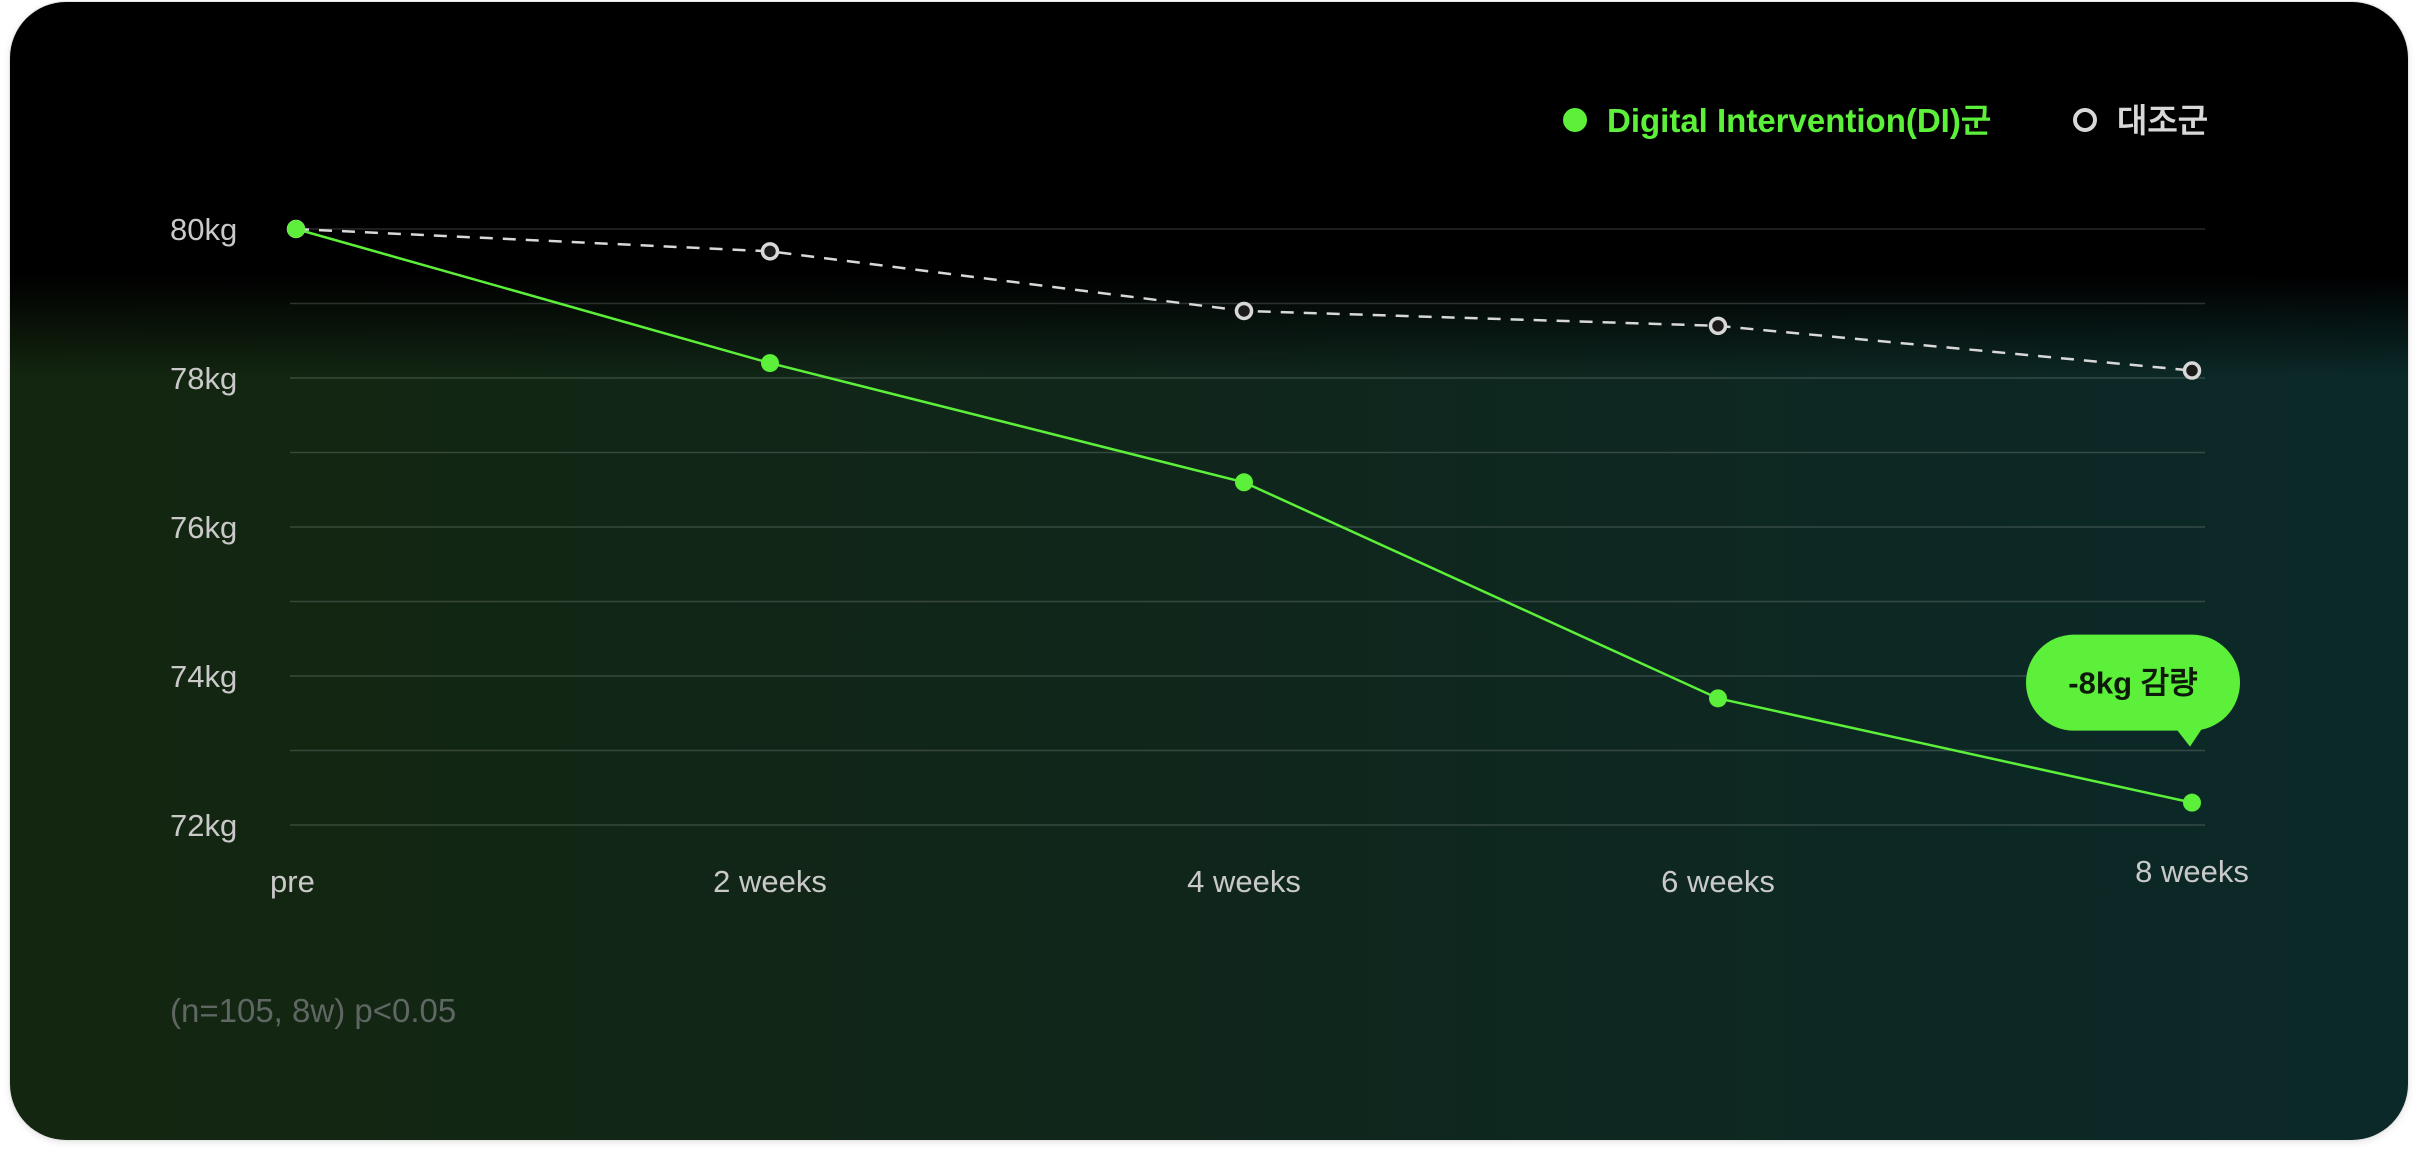 The width and height of the screenshot is (2416, 1157). I want to click on y-tick-label: 76kg, so click(203, 527).